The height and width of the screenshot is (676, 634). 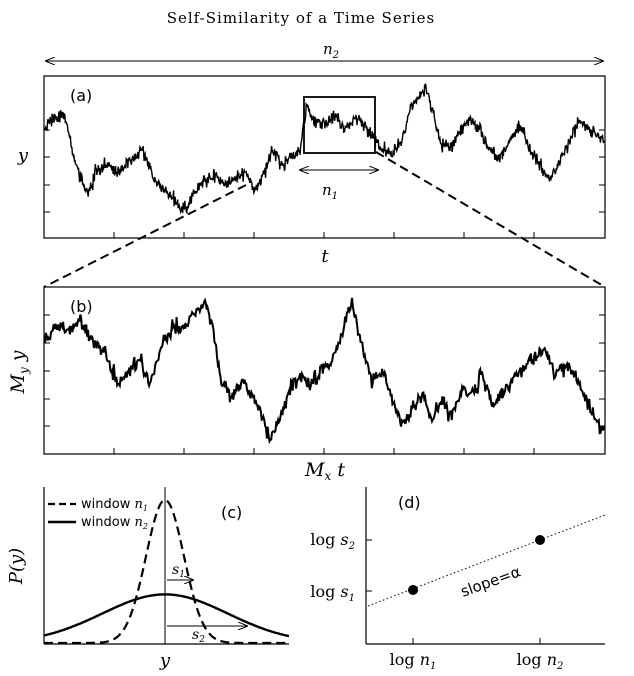 What do you see at coordinates (114, 523) in the screenshot?
I see `legend-window-n2: window n2` at bounding box center [114, 523].